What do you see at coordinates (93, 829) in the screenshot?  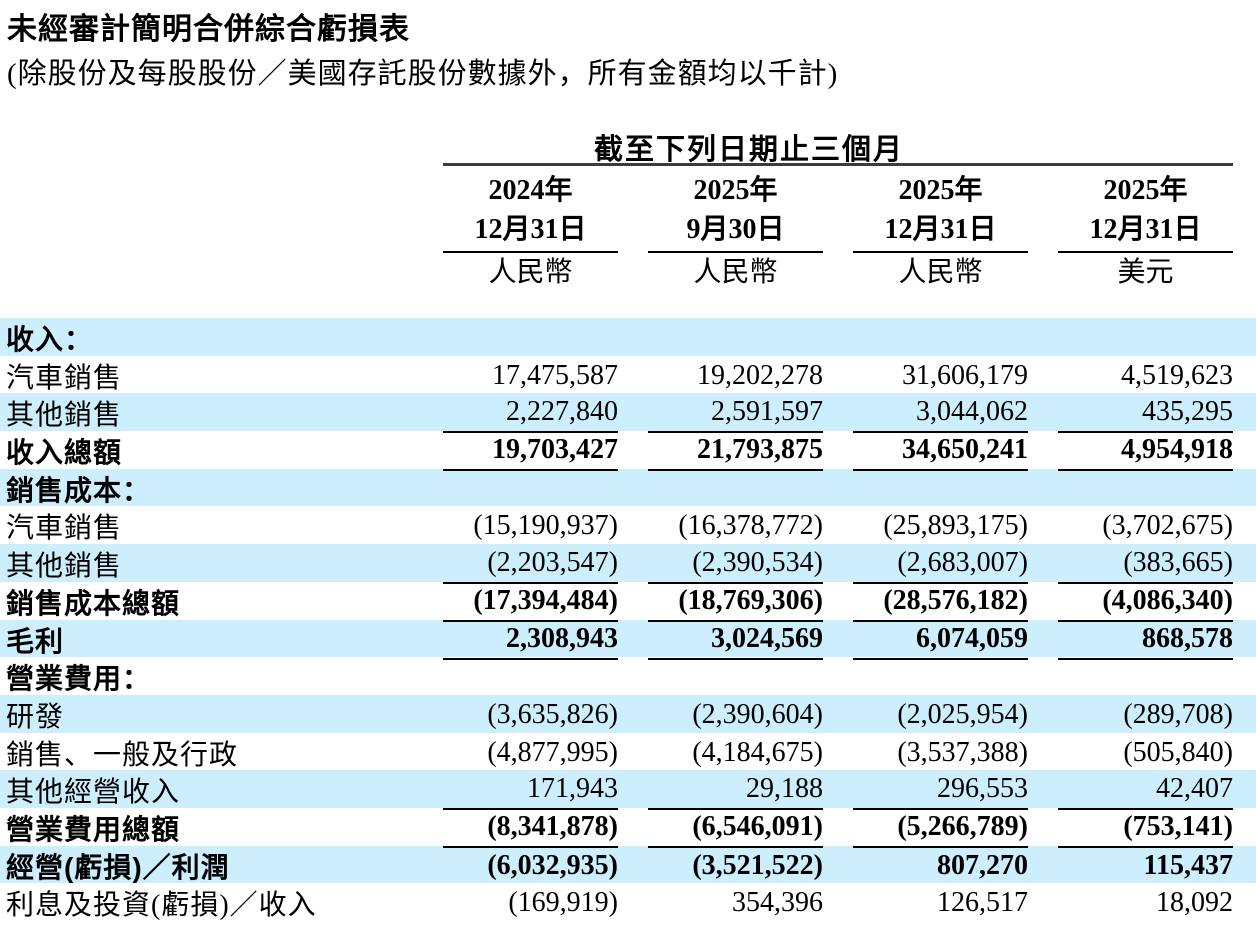 I see `row-label: 營業費用總額` at bounding box center [93, 829].